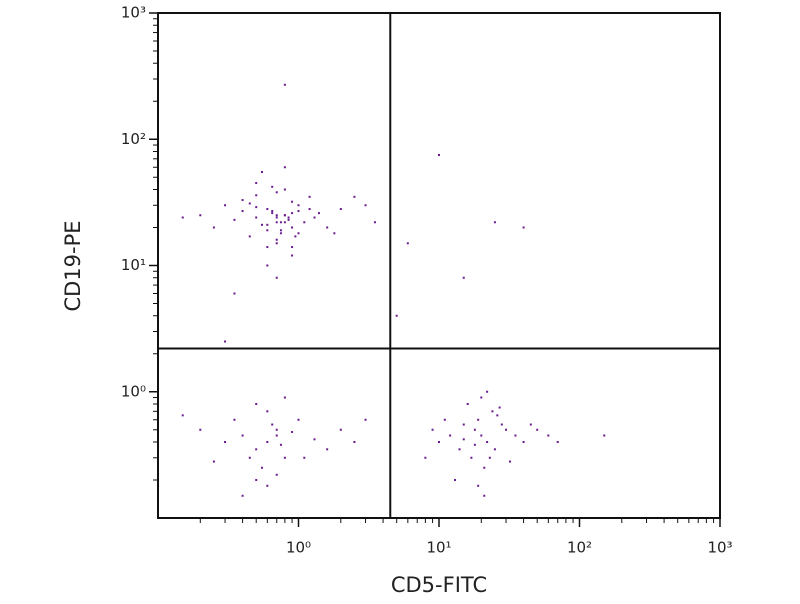 The image size is (800, 604). Describe the element at coordinates (133, 13) in the screenshot. I see `y-tick-label: 10³` at that location.